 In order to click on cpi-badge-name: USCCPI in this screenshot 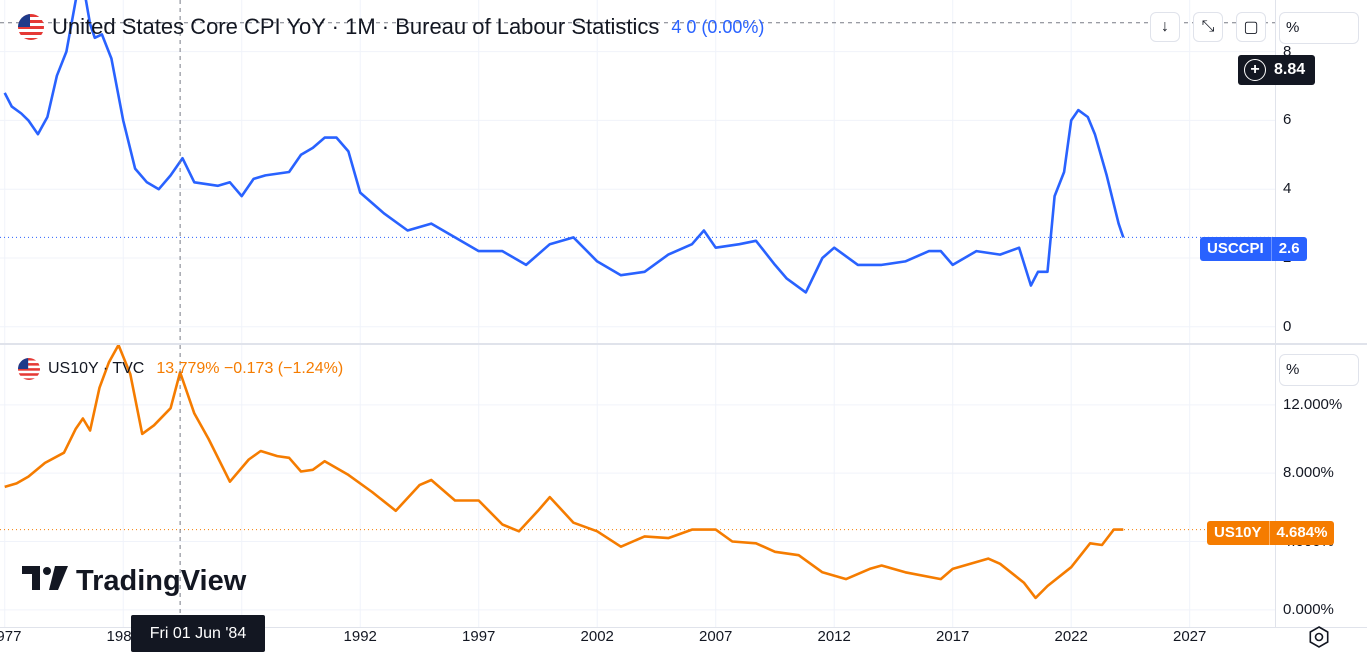, I will do `click(1235, 249)`.